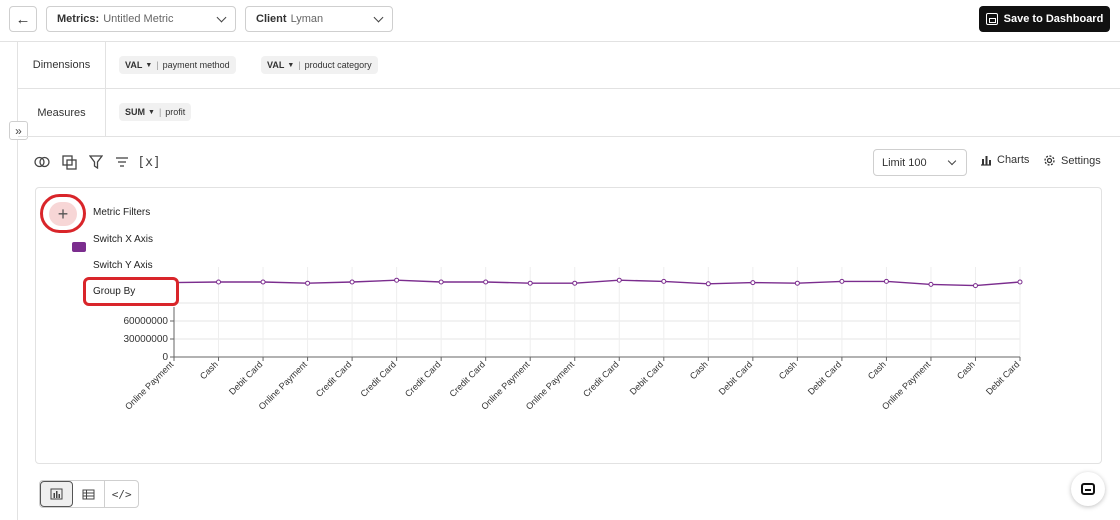 Image resolution: width=1120 pixels, height=520 pixels. I want to click on client-select: Client Lyman, so click(319, 19).